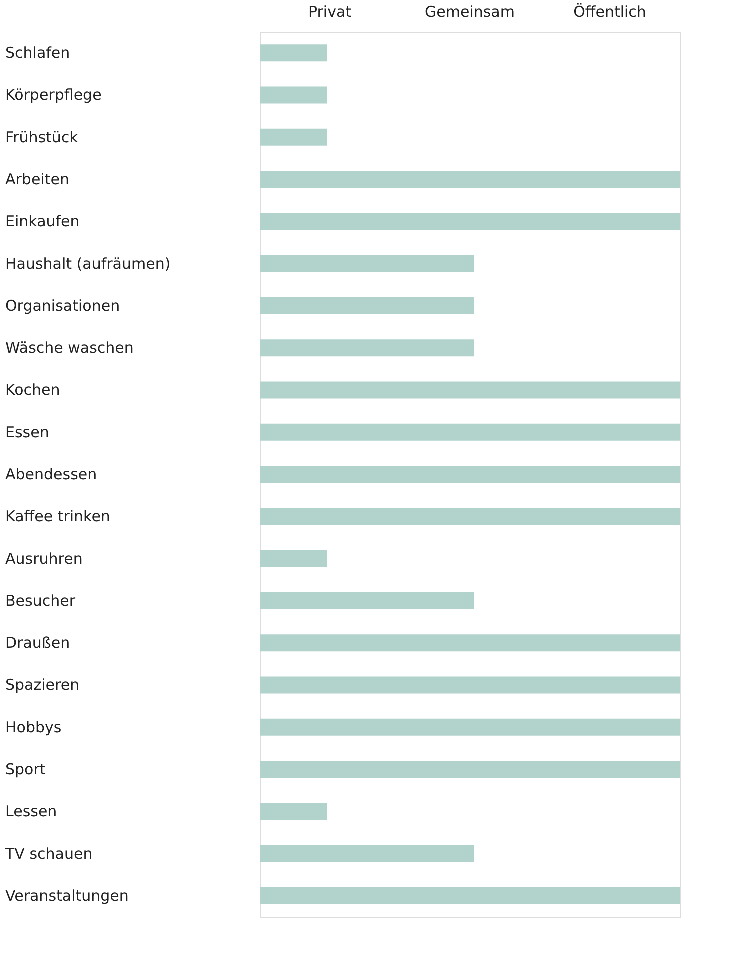  What do you see at coordinates (38, 643) in the screenshot?
I see `y-tick-label: Draußen` at bounding box center [38, 643].